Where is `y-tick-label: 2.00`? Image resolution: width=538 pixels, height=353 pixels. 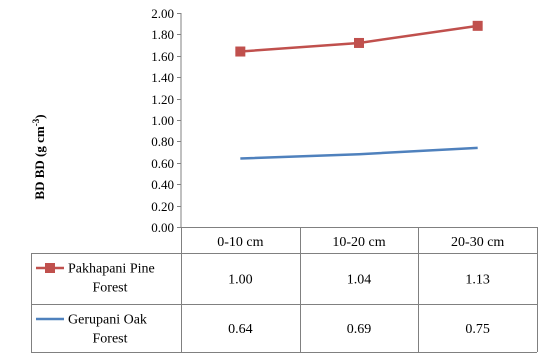
y-tick-label: 2.00 is located at coordinates (162, 13).